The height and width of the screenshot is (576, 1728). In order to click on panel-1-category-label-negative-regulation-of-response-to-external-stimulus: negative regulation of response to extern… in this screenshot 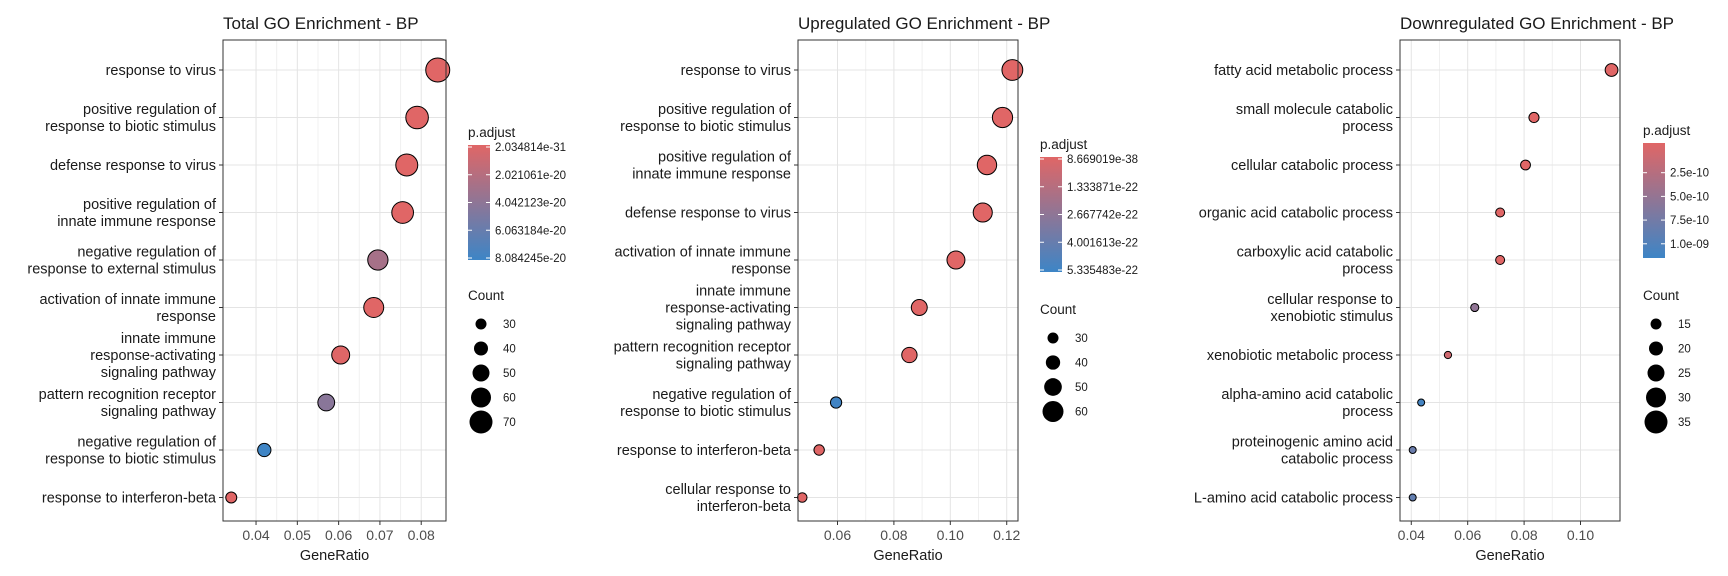, I will do `click(122, 261)`.